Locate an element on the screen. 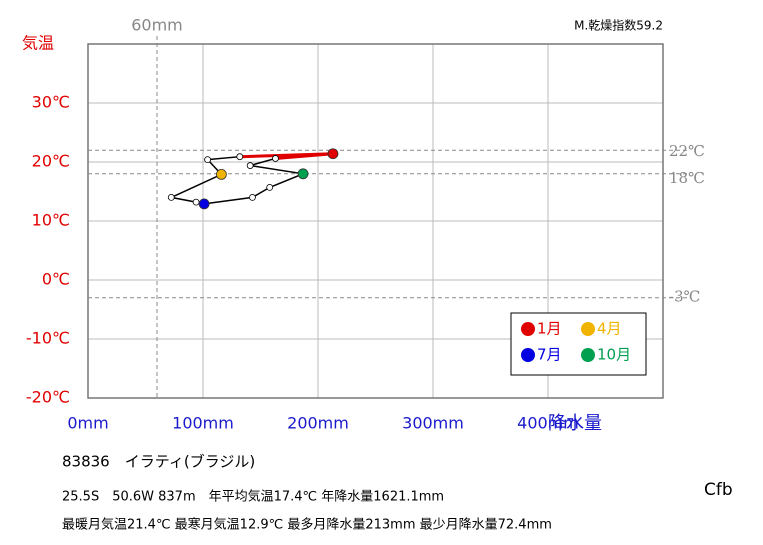 This screenshot has width=763, height=545. highlight-segment is located at coordinates (286, 155).